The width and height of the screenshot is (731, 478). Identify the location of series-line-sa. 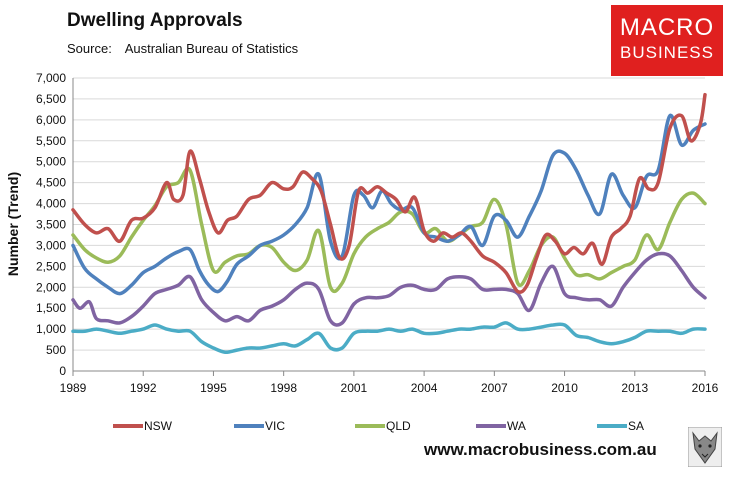
(389, 337).